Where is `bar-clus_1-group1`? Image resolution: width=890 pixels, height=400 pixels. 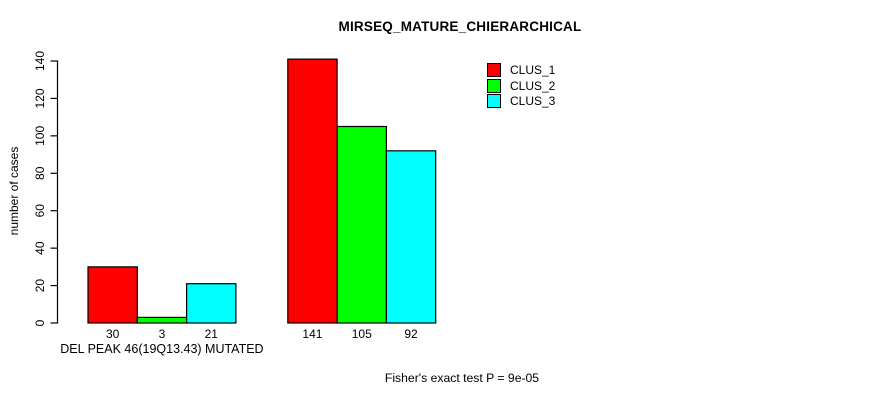
bar-clus_1-group1 is located at coordinates (112, 295).